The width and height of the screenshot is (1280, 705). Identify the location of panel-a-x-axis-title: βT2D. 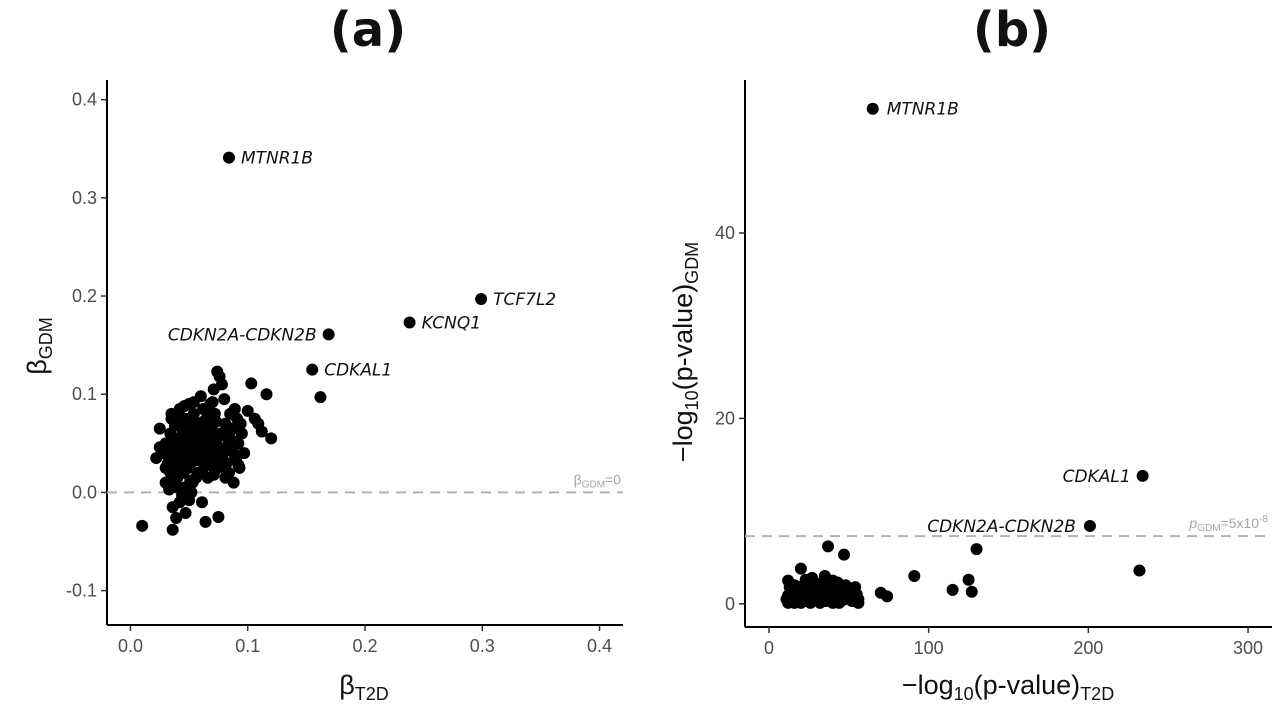
(364, 687).